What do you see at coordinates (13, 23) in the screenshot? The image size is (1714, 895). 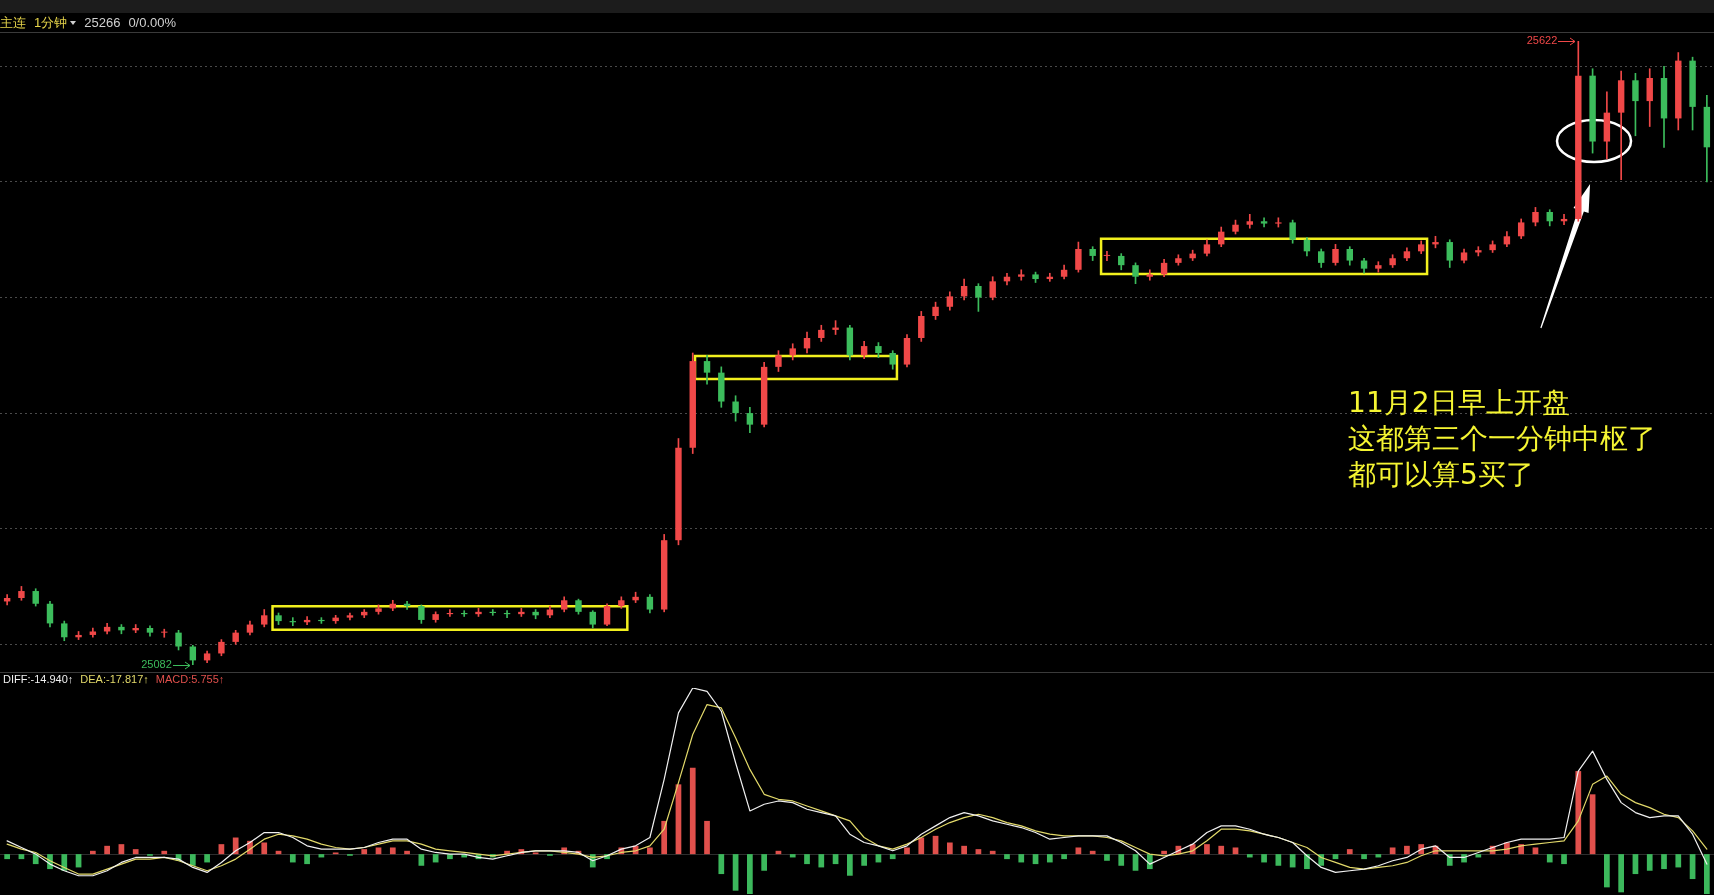 I see `text: 主连` at bounding box center [13, 23].